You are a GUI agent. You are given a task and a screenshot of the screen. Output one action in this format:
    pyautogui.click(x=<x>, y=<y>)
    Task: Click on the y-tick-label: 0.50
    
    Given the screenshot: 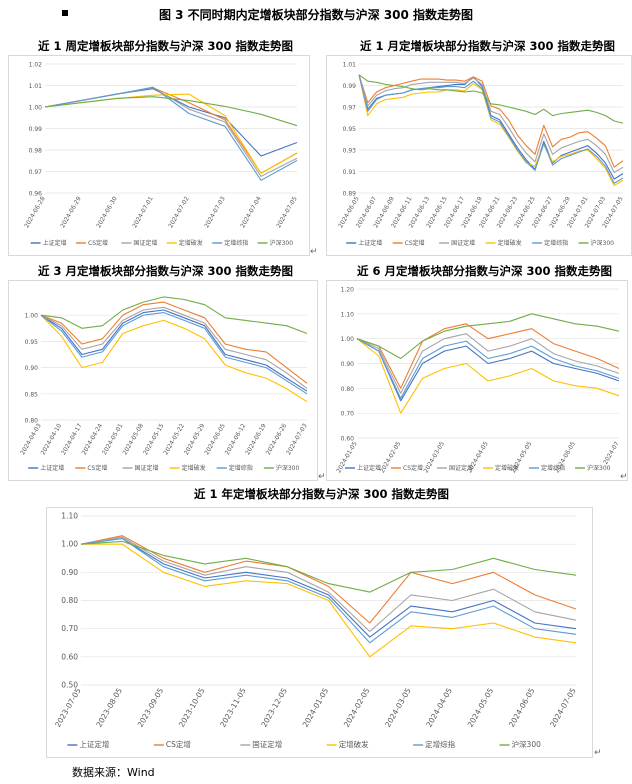 What is the action you would take?
    pyautogui.click(x=69, y=685)
    